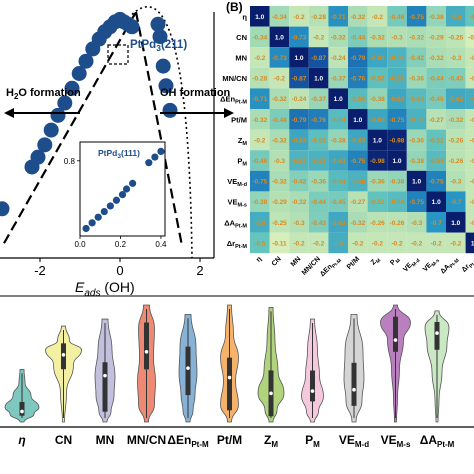 The height and width of the screenshot is (474, 474). I want to click on heatmap-cell-value: -0.52, so click(318, 140).